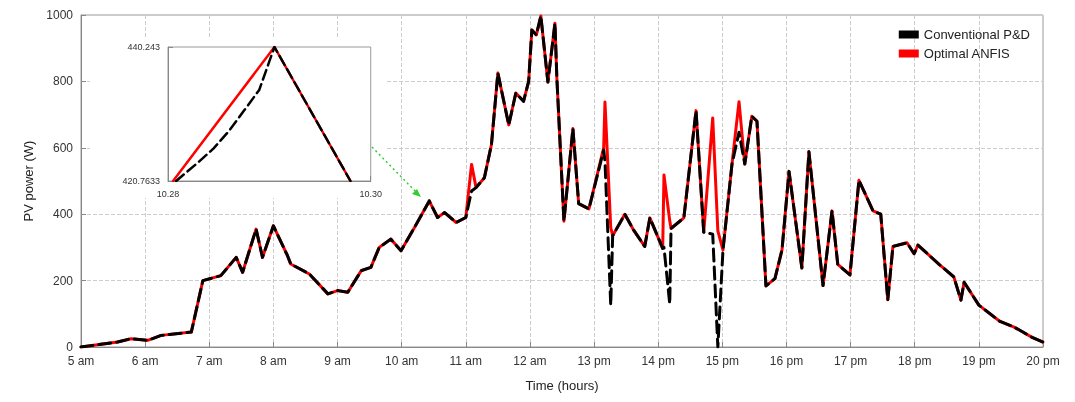  I want to click on x-tick-label: 18 pm, so click(915, 361).